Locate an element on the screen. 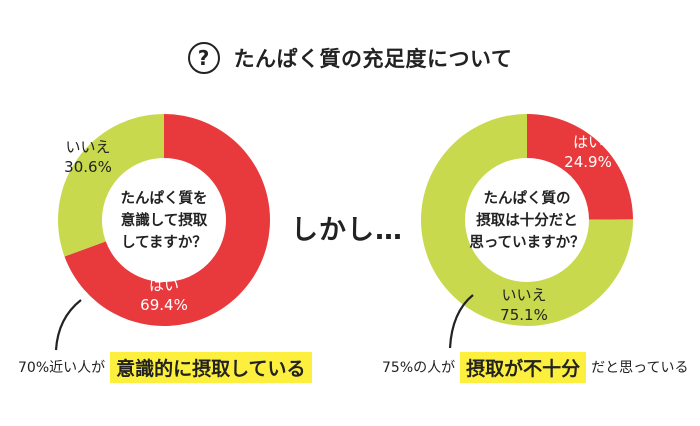  center-question-line: 意識して摂取 is located at coordinates (164, 220).